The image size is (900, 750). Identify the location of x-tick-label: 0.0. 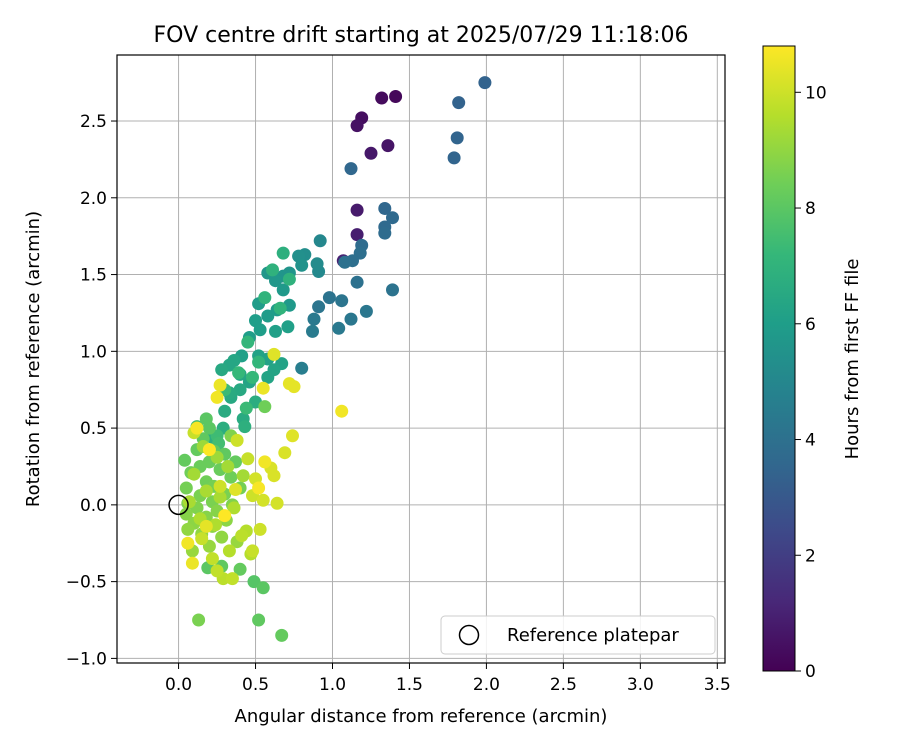
(178, 685).